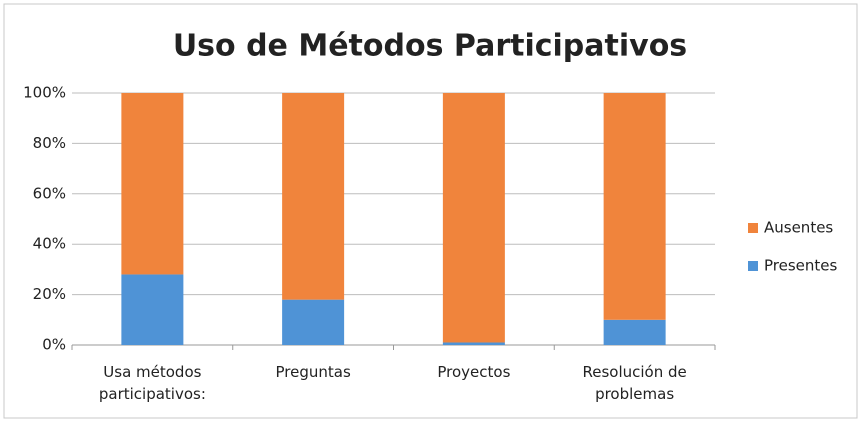 Image resolution: width=861 pixels, height=422 pixels. I want to click on y-tick-label: 0%, so click(54, 345).